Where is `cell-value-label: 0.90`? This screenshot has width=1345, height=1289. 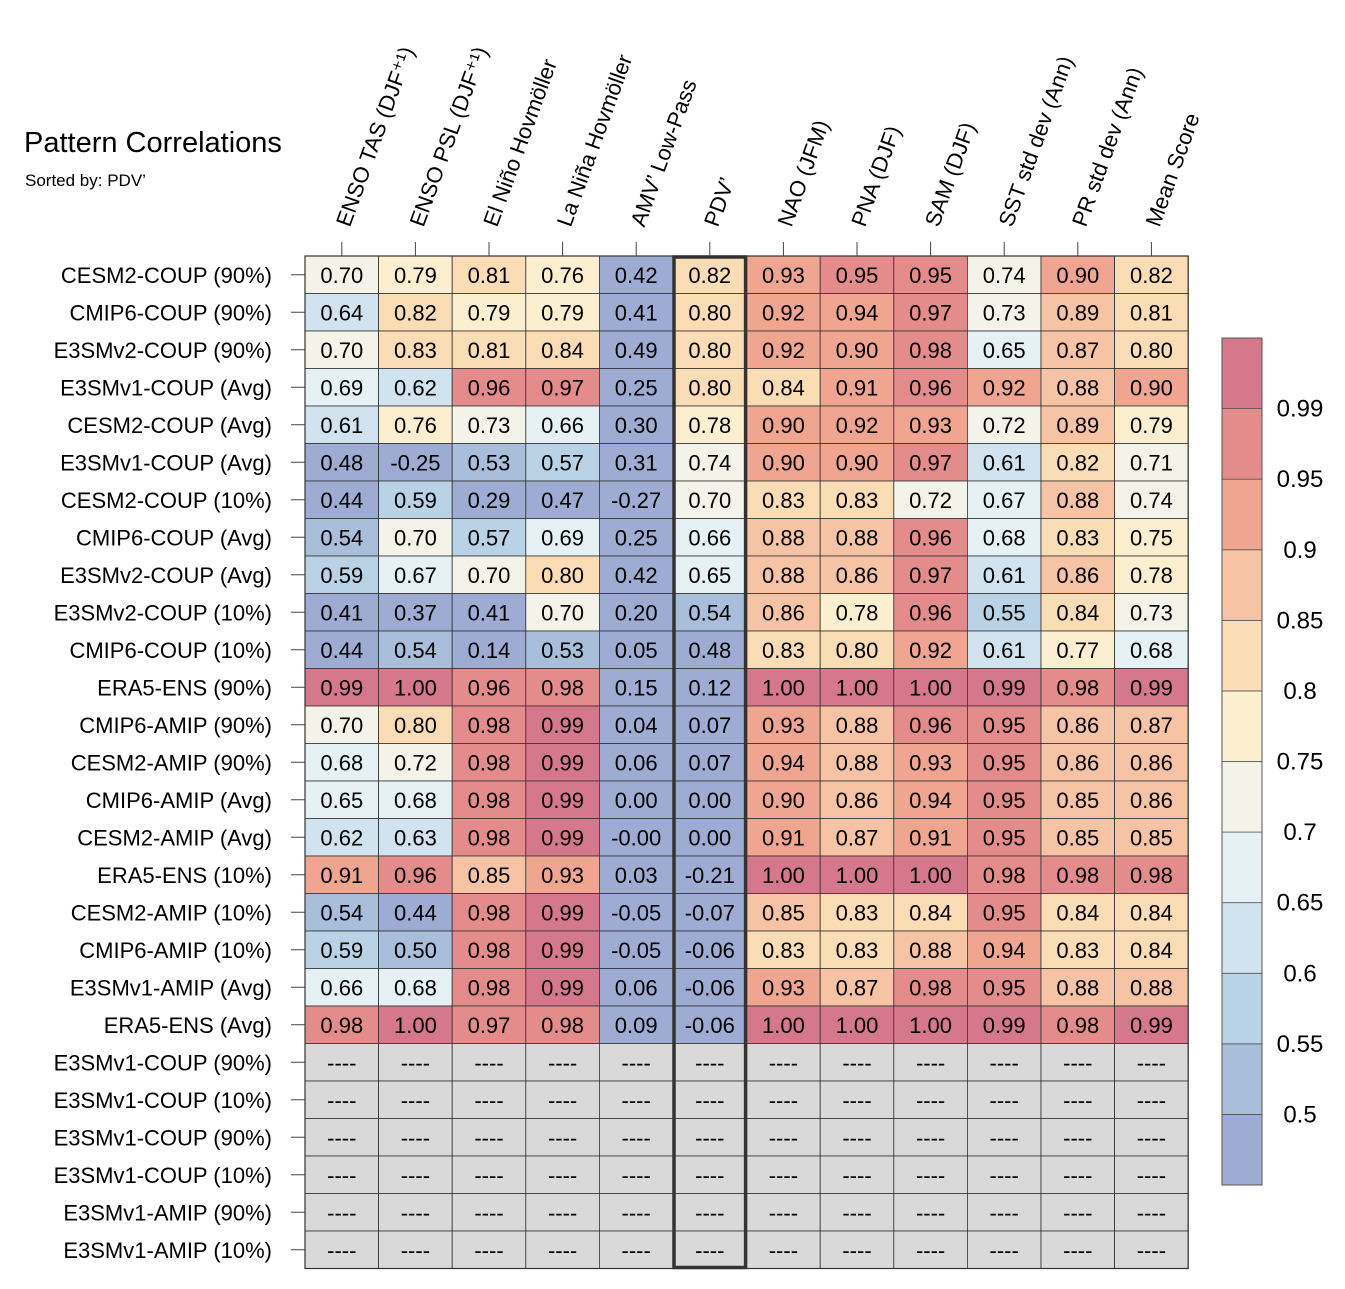
cell-value-label: 0.90 is located at coordinates (1151, 387).